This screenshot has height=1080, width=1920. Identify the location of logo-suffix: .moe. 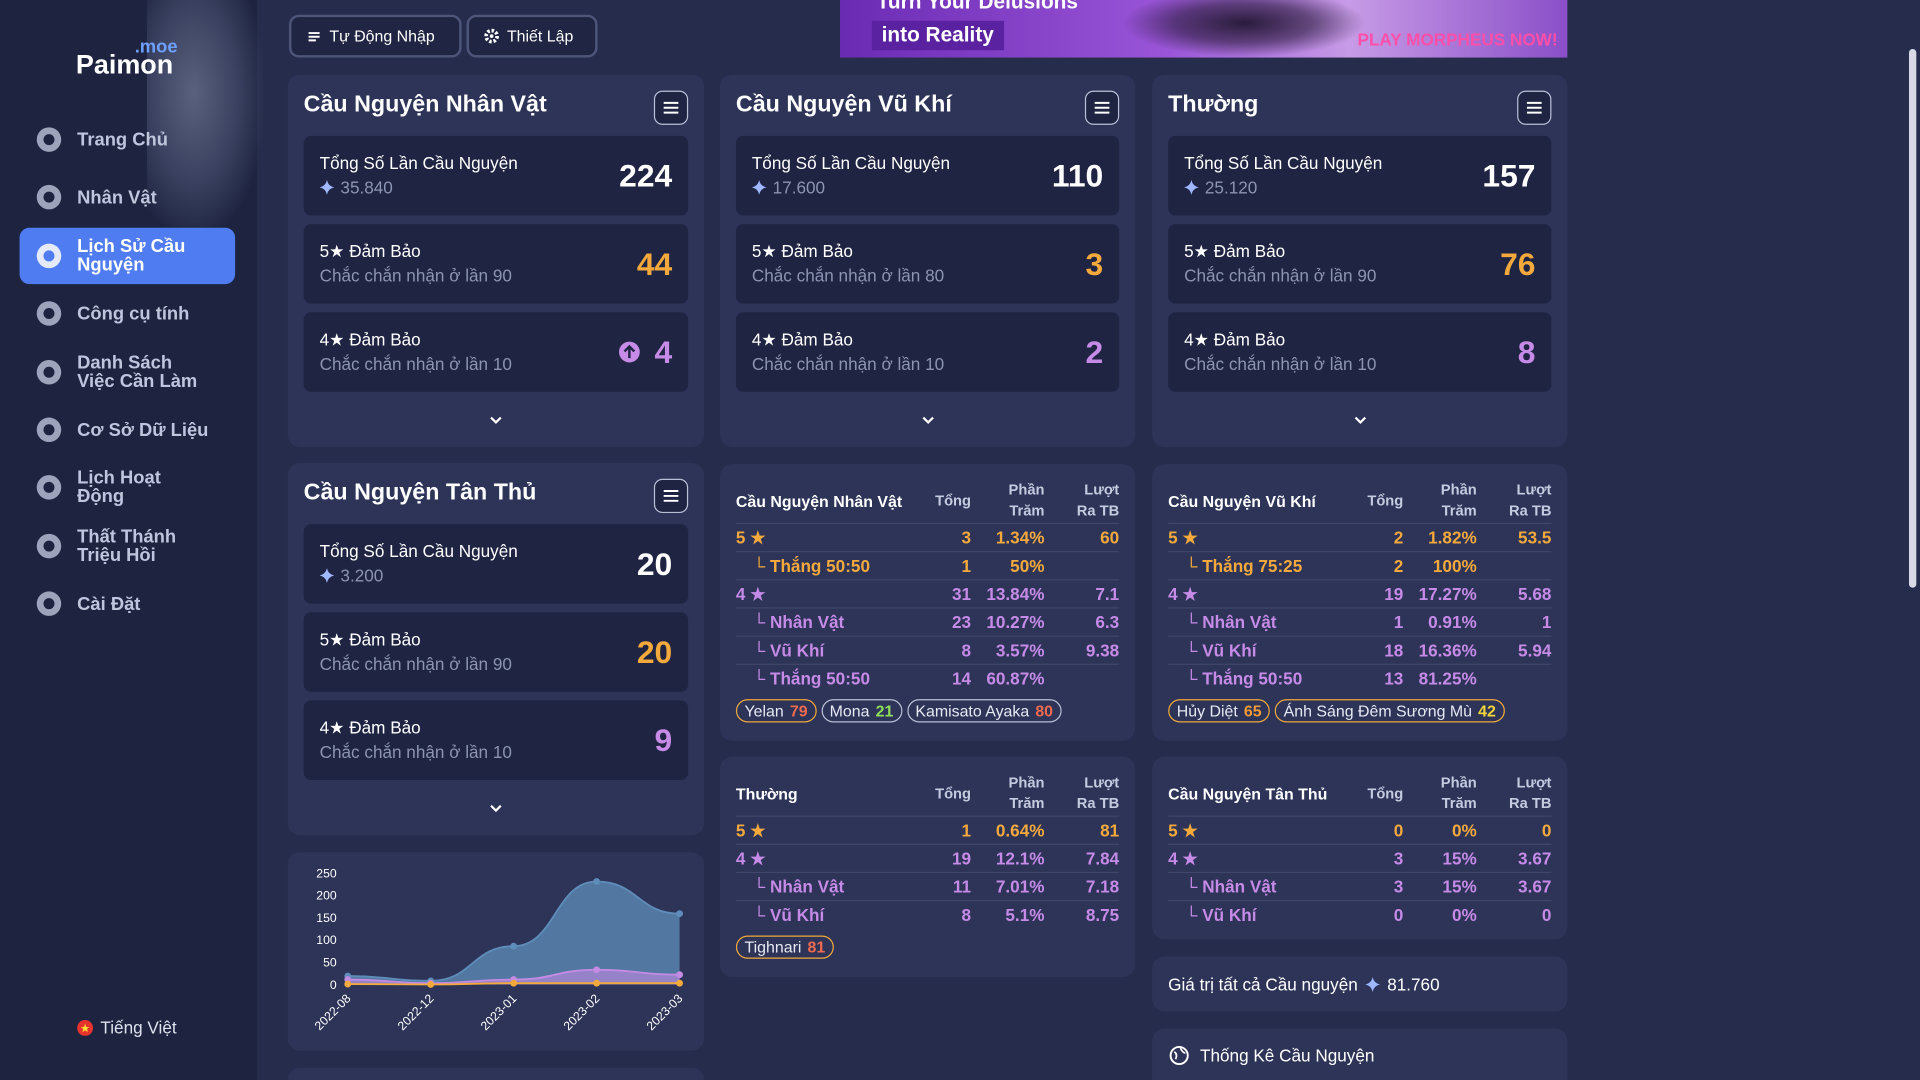
(156, 47).